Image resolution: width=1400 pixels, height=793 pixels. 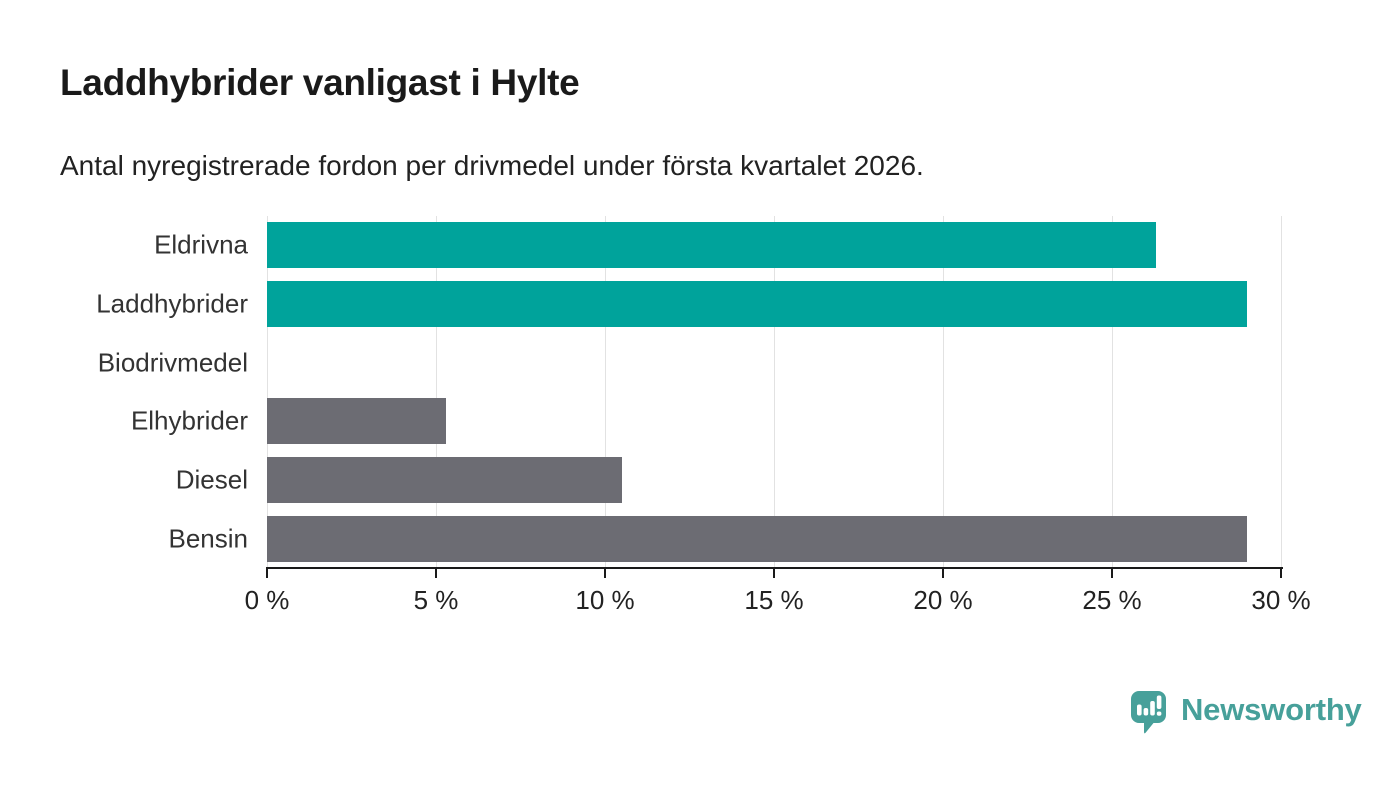 I want to click on category-label-eldrivna: Eldrivna, so click(x=201, y=244).